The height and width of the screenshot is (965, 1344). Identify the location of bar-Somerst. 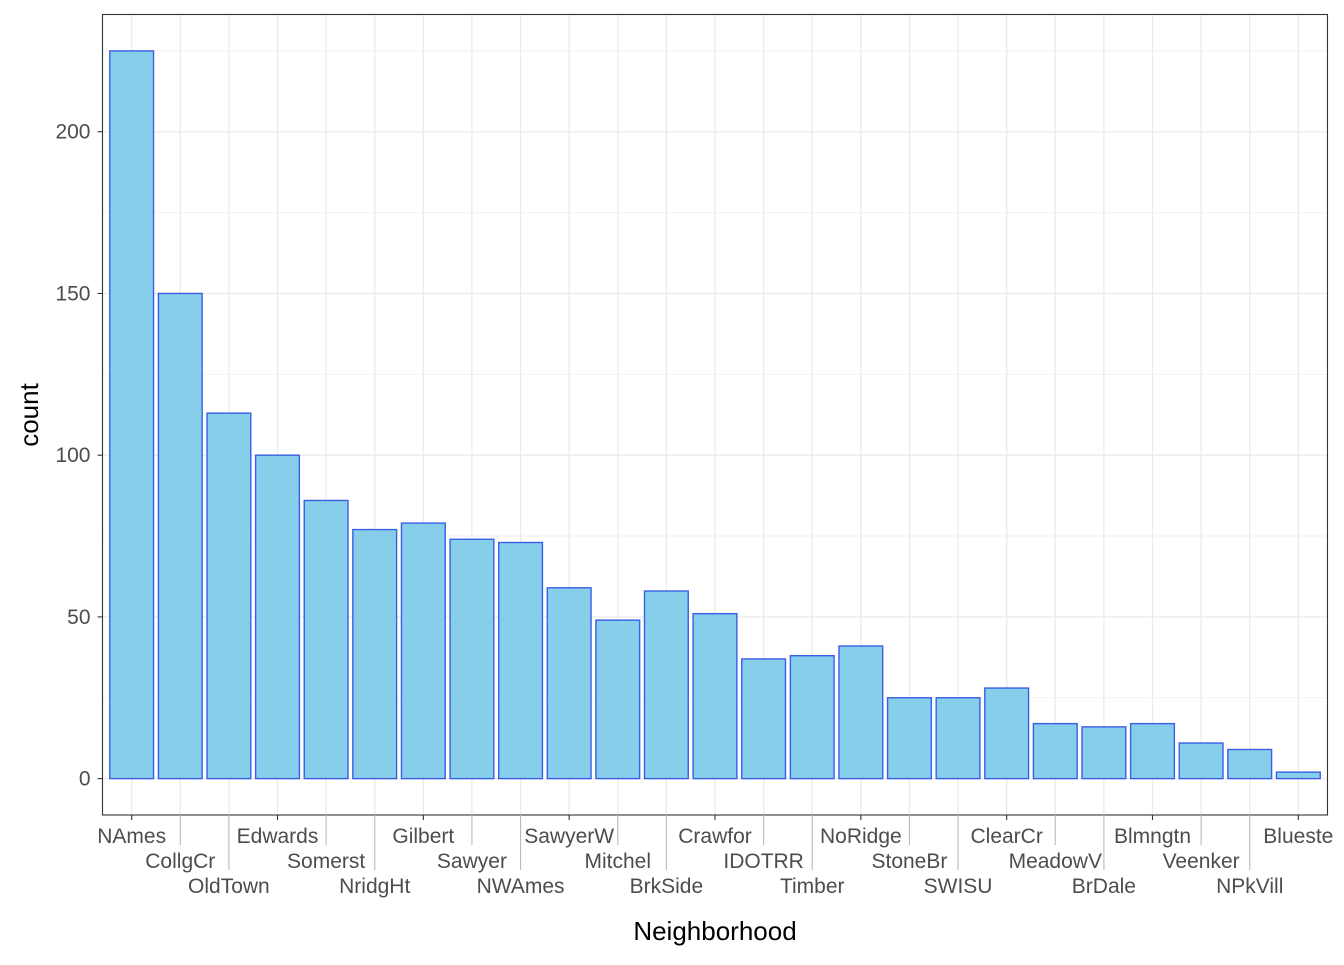
(326, 639).